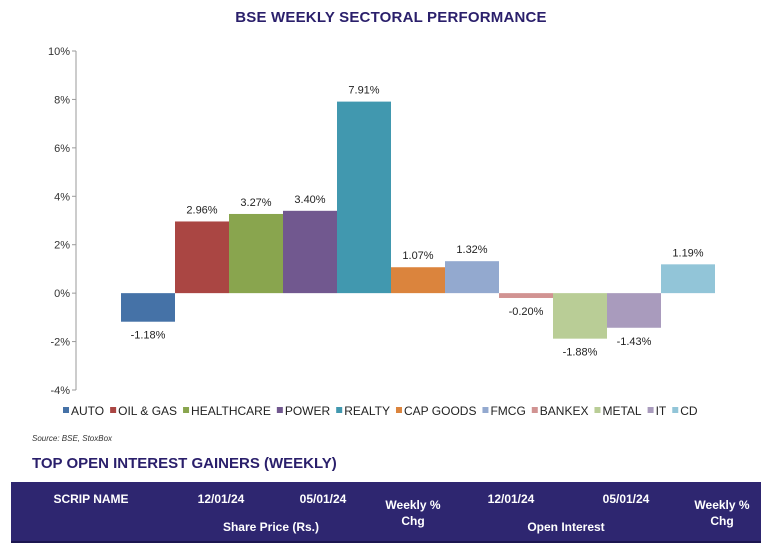 The image size is (762, 544). Describe the element at coordinates (62, 246) in the screenshot. I see `y-tick-label: 2%` at that location.